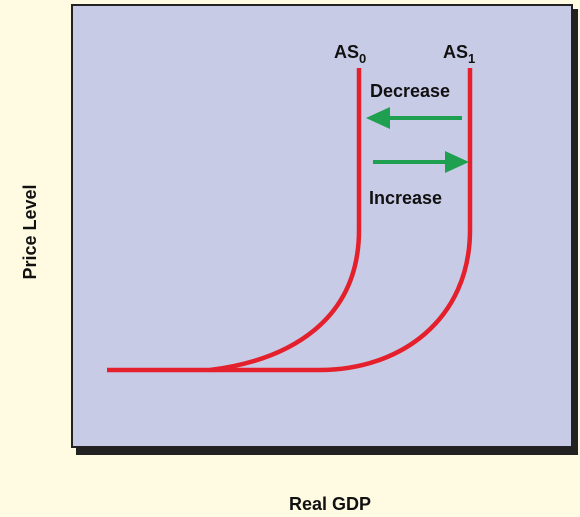 Image resolution: width=580 pixels, height=517 pixels. I want to click on increase-arrow, so click(421, 162).